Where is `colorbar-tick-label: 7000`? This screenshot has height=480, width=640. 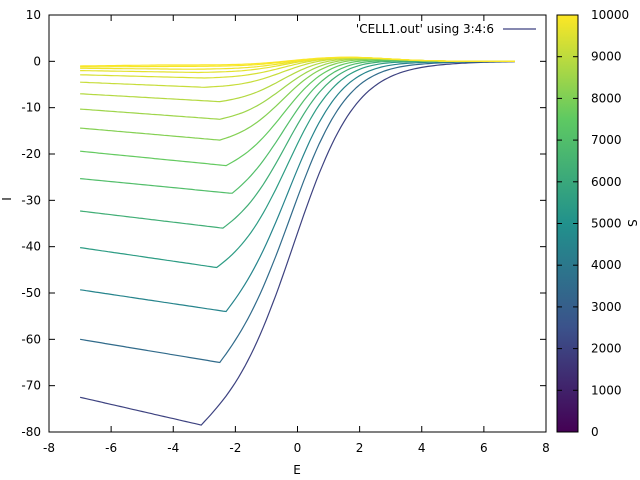
colorbar-tick-label: 7000 is located at coordinates (606, 140).